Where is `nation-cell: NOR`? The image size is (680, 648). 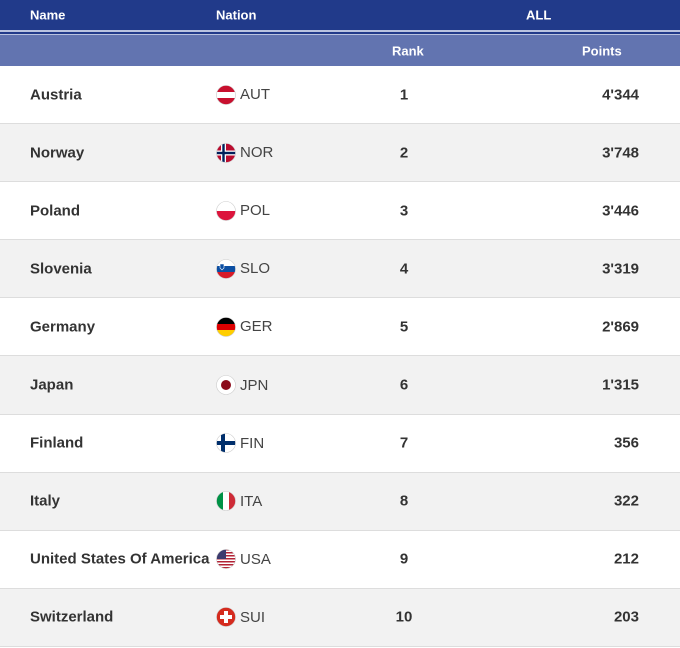
nation-cell: NOR is located at coordinates (245, 152).